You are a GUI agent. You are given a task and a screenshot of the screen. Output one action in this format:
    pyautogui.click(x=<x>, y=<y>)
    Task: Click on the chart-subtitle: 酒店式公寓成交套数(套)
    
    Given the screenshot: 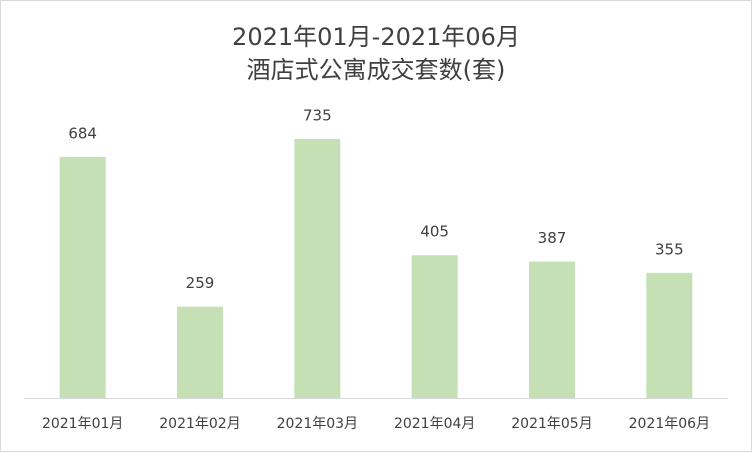 What is the action you would take?
    pyautogui.click(x=376, y=70)
    